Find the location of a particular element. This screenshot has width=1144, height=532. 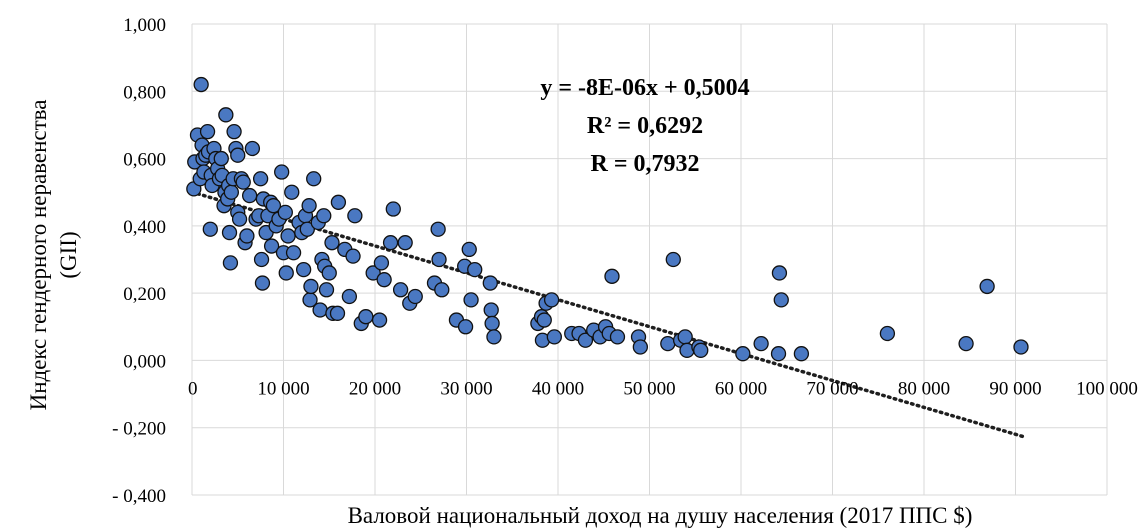

y-tick-label-0: 1,000 is located at coordinates (144, 25).